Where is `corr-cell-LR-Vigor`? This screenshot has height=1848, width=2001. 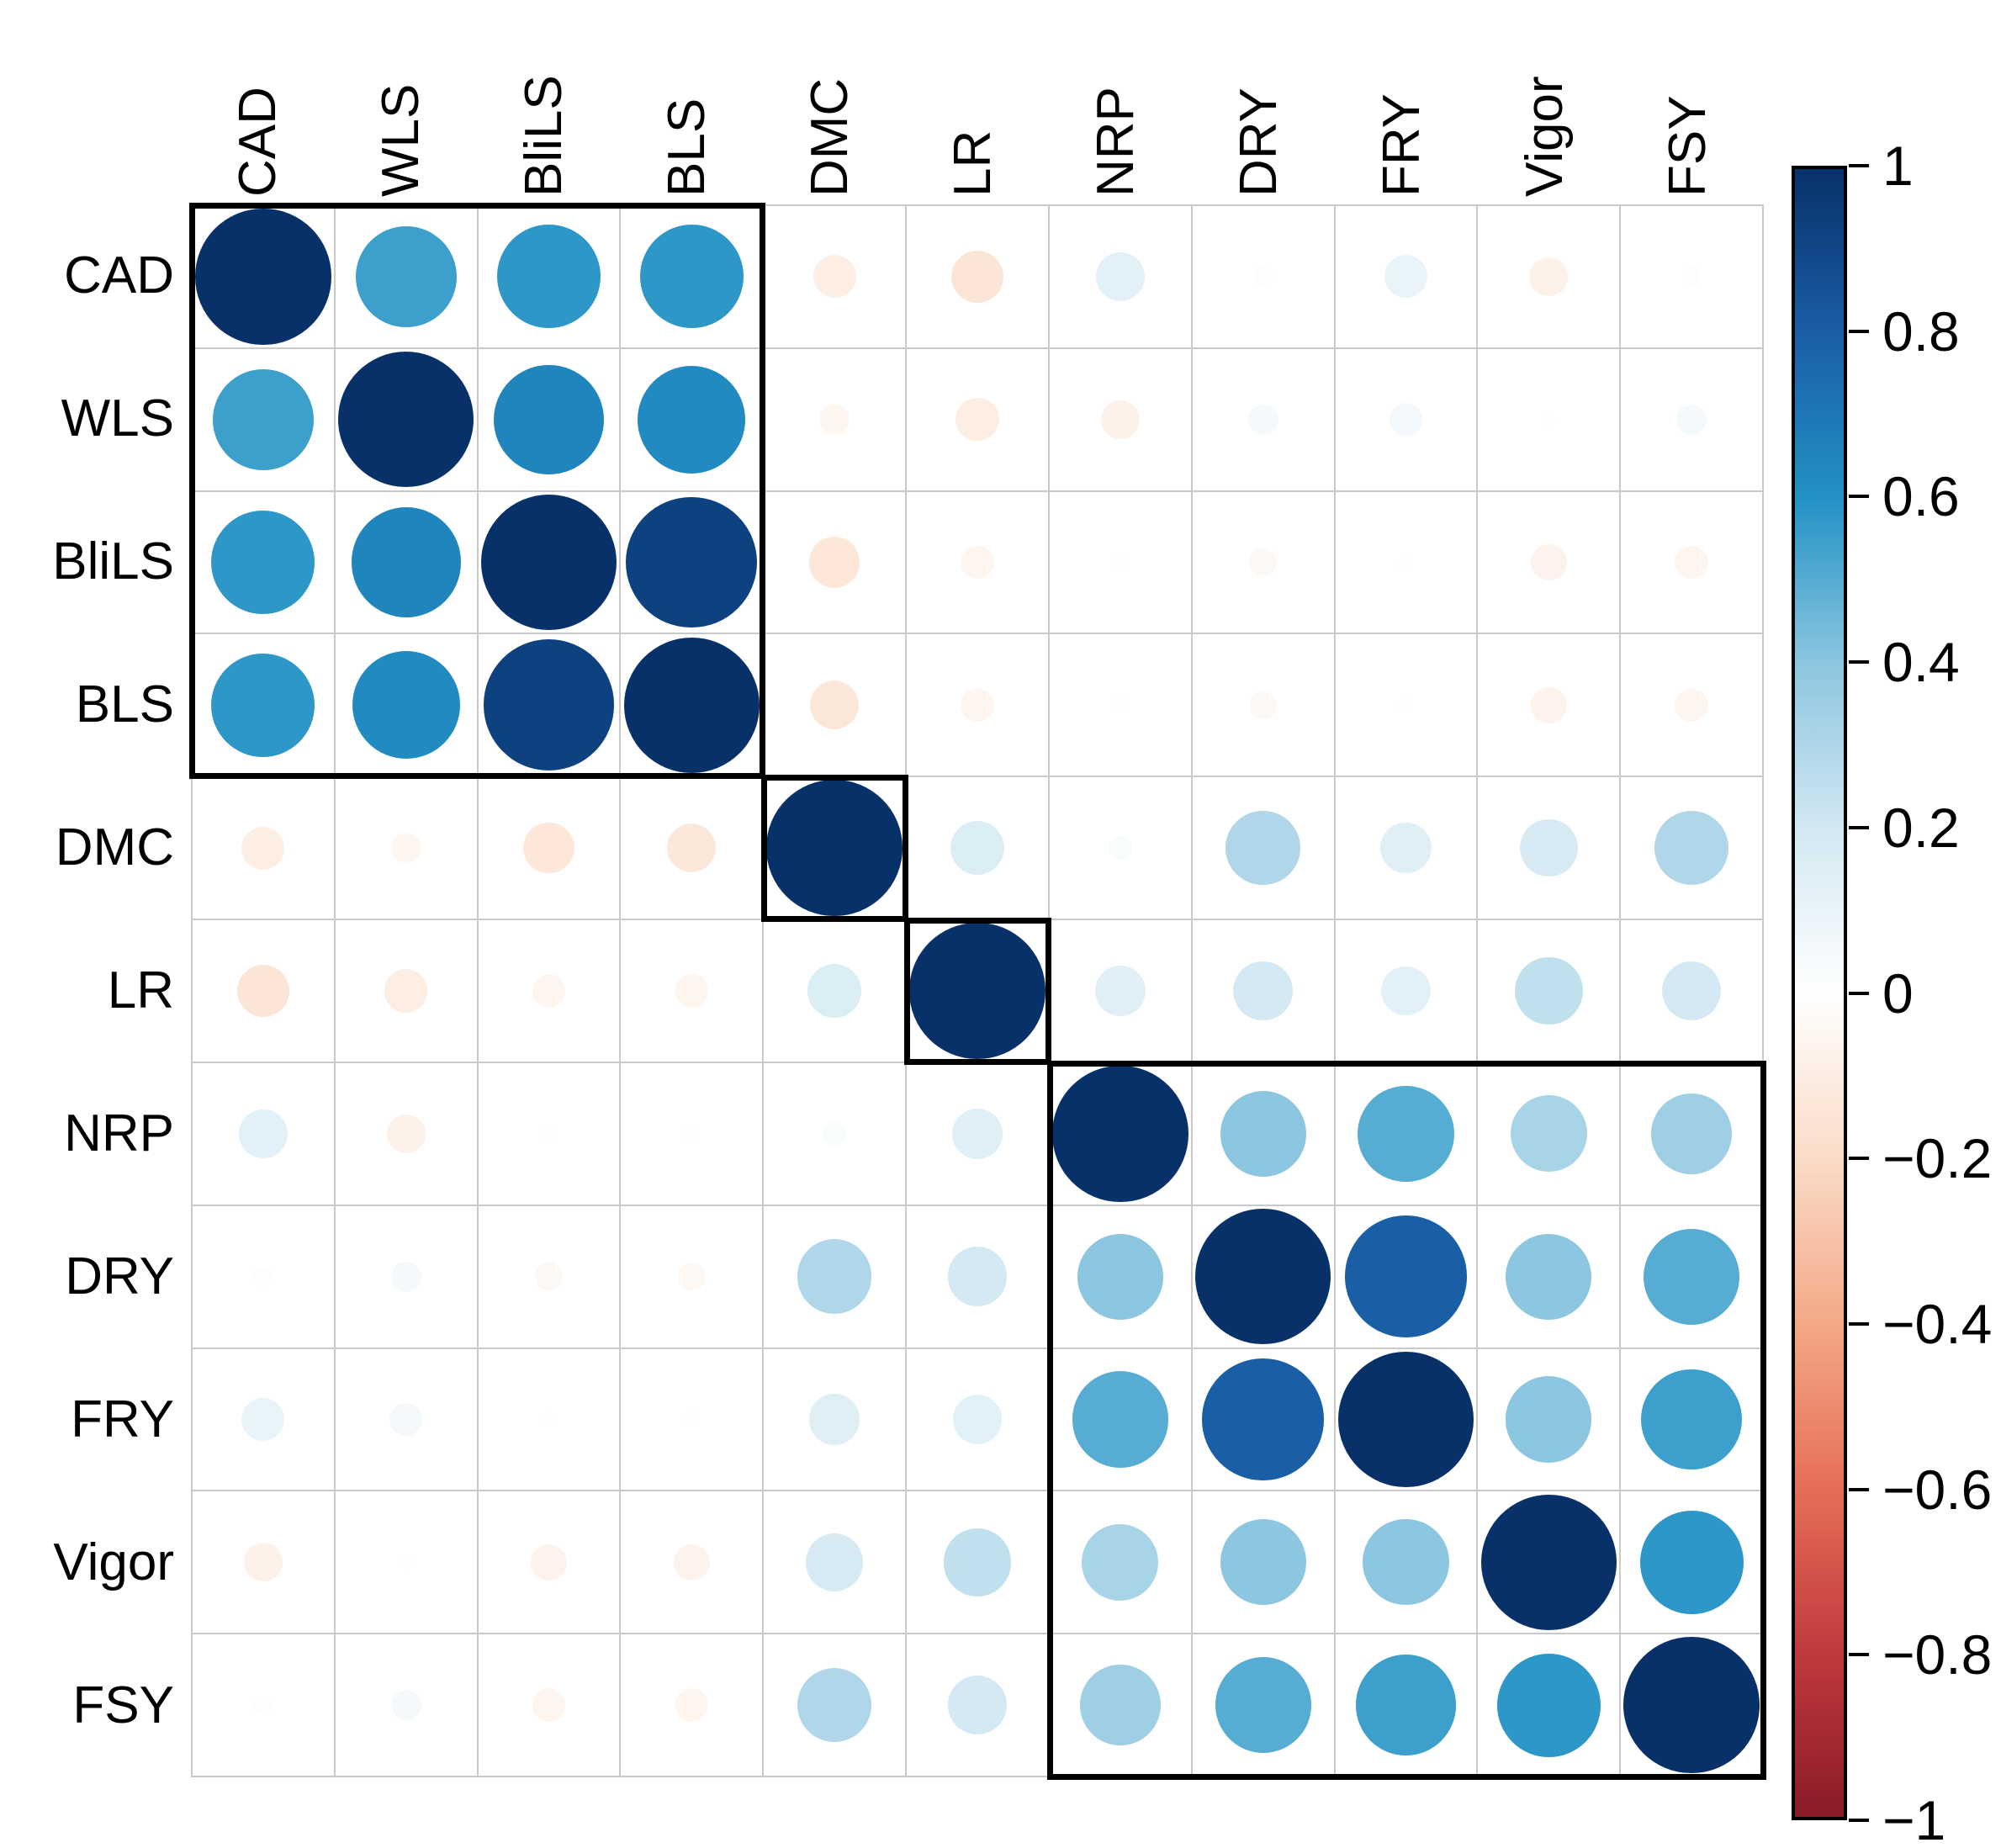
corr-cell-LR-Vigor is located at coordinates (1549, 991).